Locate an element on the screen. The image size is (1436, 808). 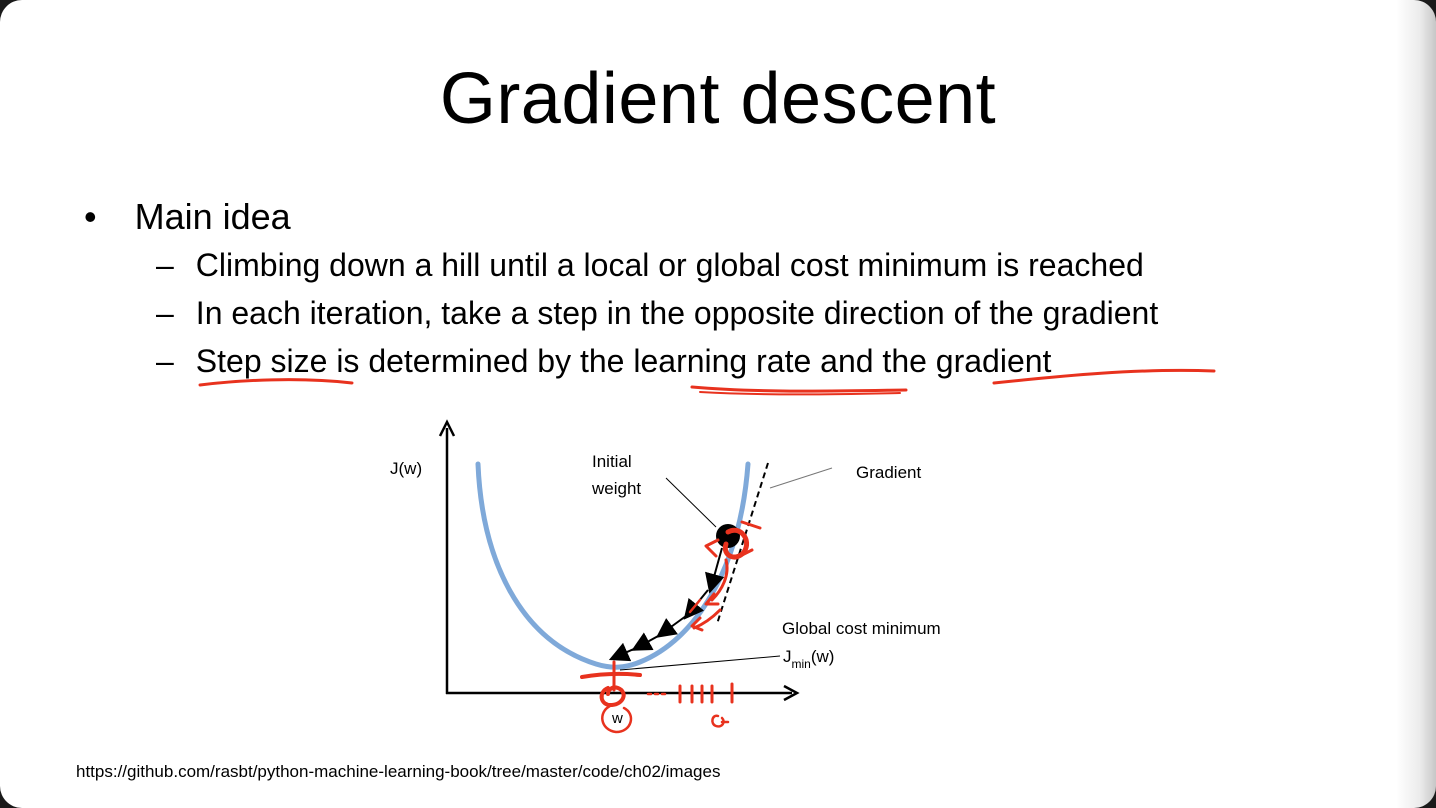
x-axis-label: w is located at coordinates (617, 718).